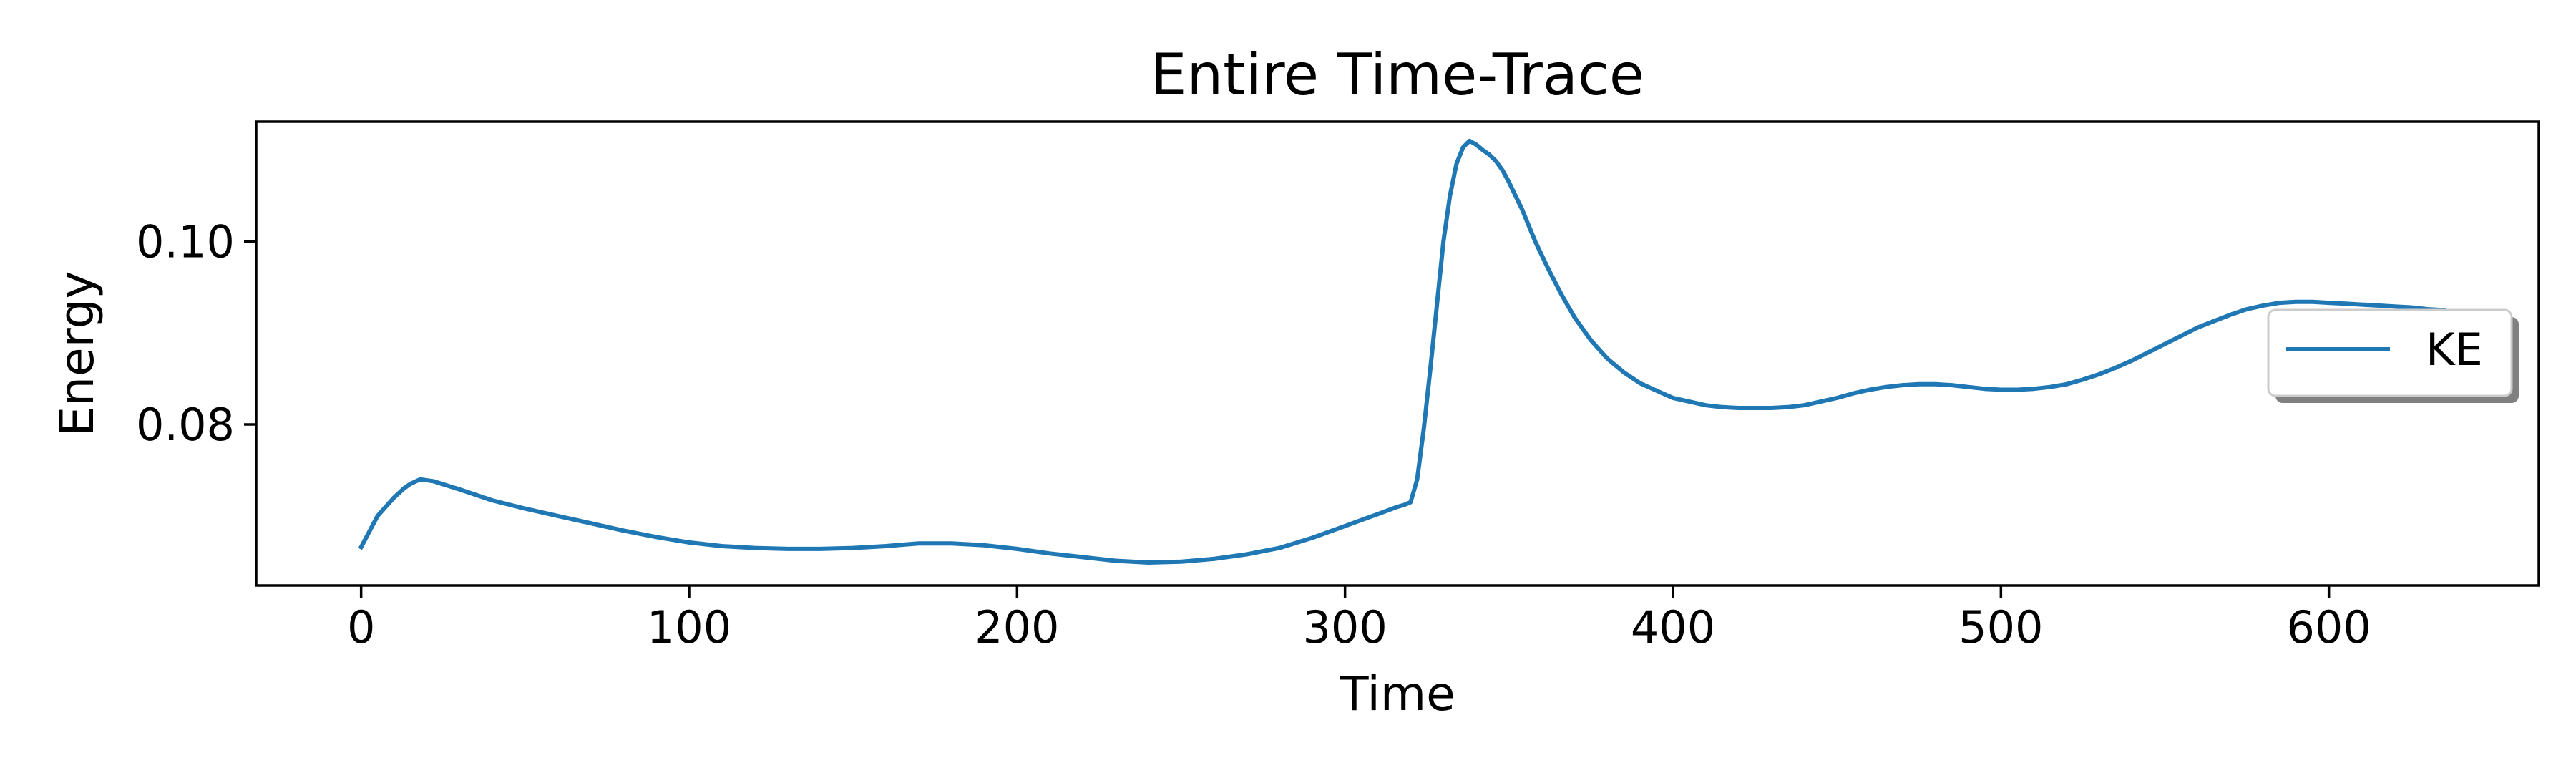  What do you see at coordinates (2328, 627) in the screenshot?
I see `x-tick-label: 600` at bounding box center [2328, 627].